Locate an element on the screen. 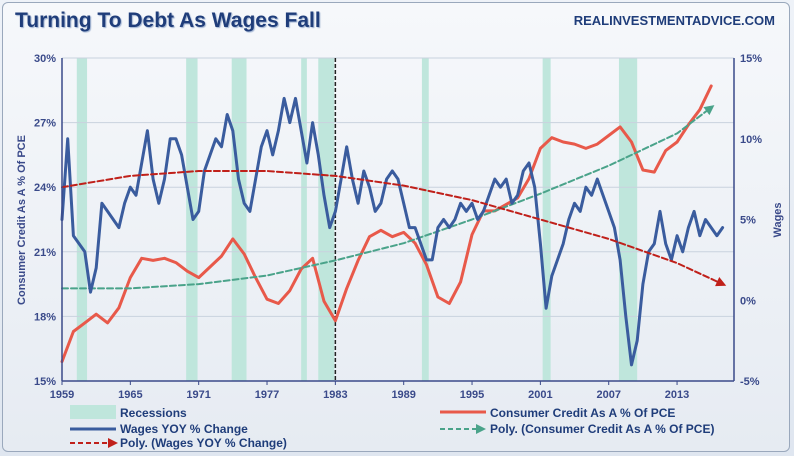 This screenshot has height=456, width=794. y-axis-right-label: Wages is located at coordinates (778, 219).